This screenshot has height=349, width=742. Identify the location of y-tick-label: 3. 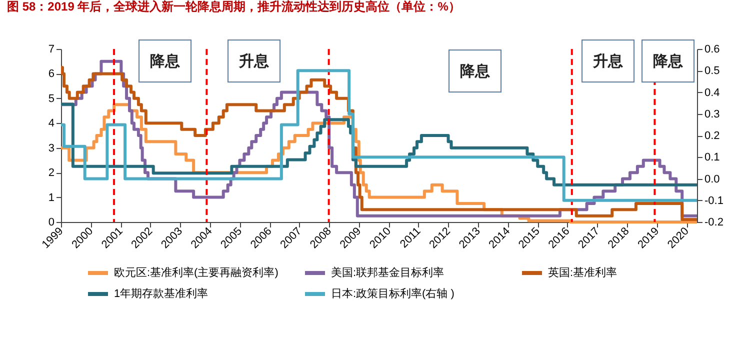
(51, 148).